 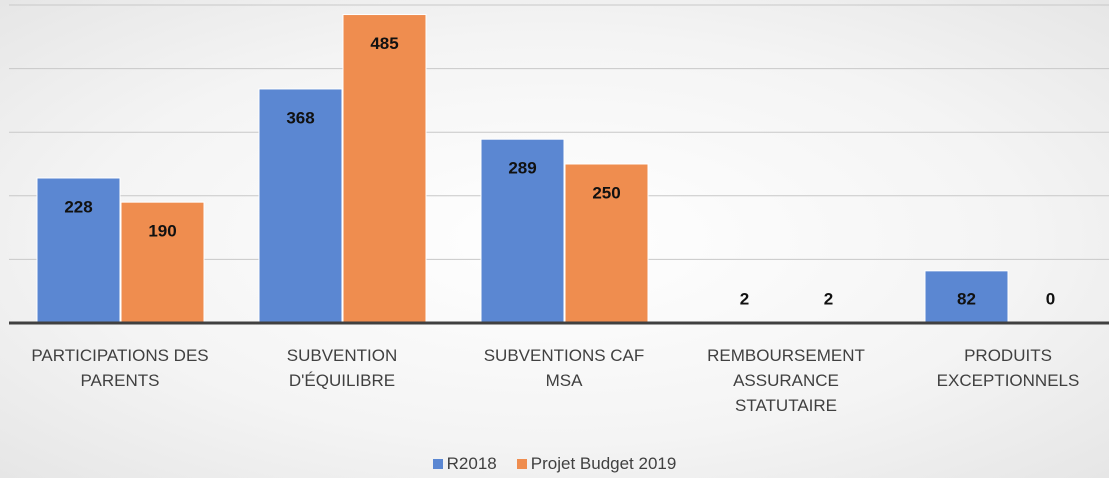 What do you see at coordinates (522, 168) in the screenshot?
I see `value-label: 289` at bounding box center [522, 168].